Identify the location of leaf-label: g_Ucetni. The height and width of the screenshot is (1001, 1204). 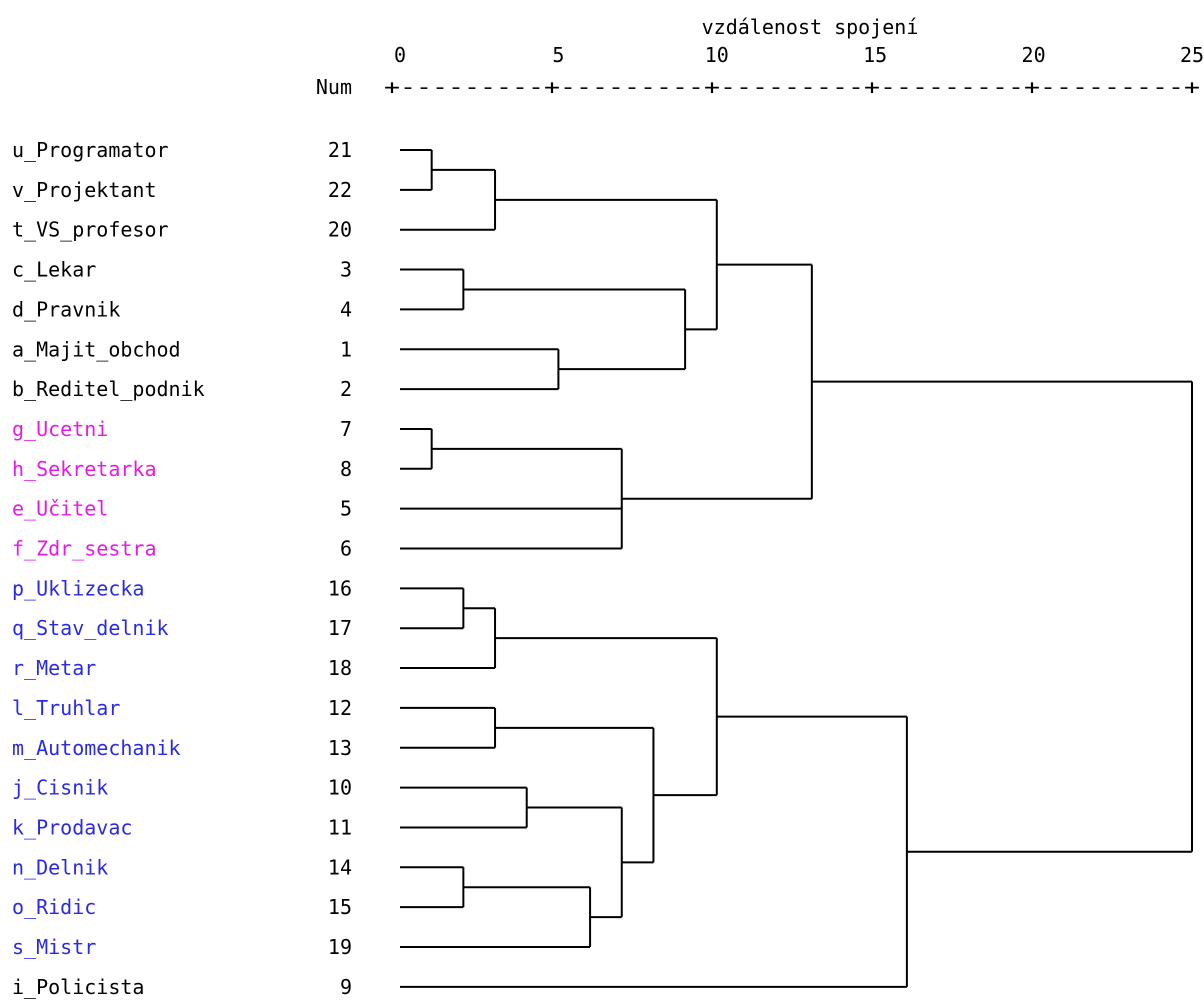
(60, 429).